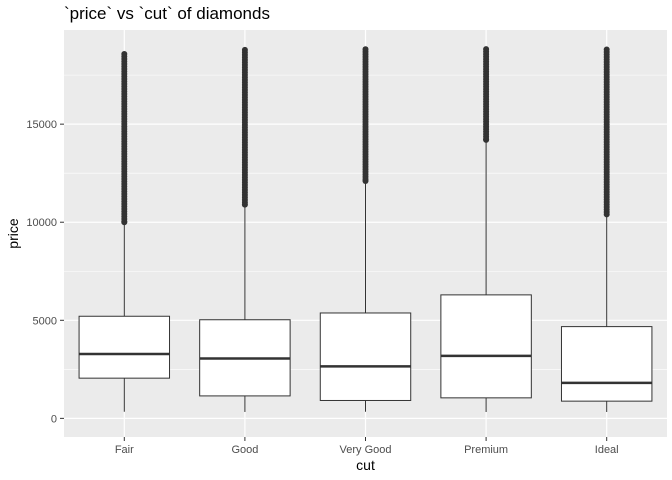 The width and height of the screenshot is (672, 480). Describe the element at coordinates (486, 450) in the screenshot. I see `x-tick-label: Premium` at that location.